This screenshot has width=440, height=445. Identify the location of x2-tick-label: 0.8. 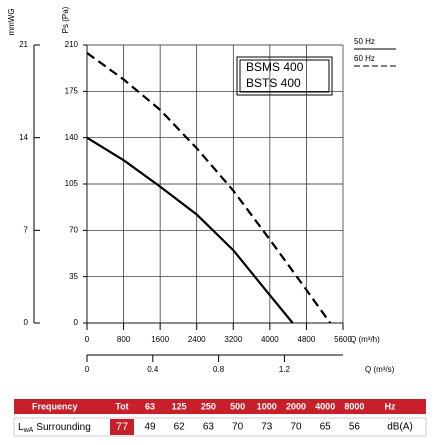
(219, 369).